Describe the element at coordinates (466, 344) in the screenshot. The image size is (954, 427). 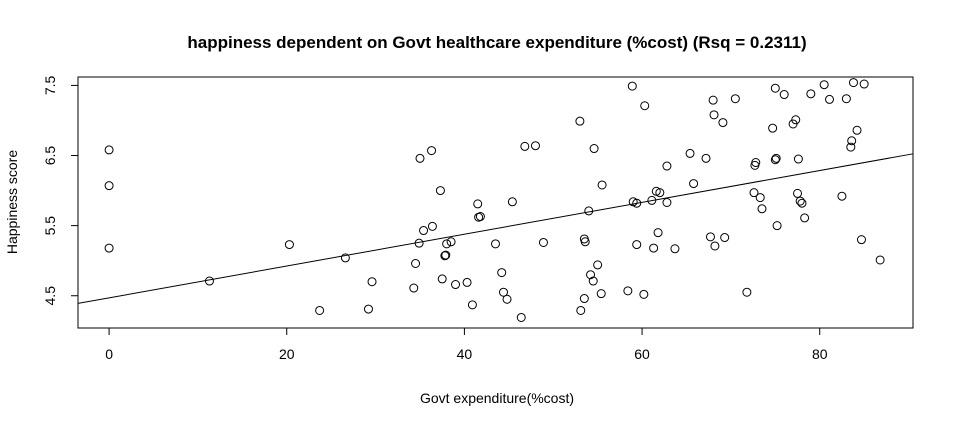
I see `x-axis: 0 20 40 60 80` at that location.